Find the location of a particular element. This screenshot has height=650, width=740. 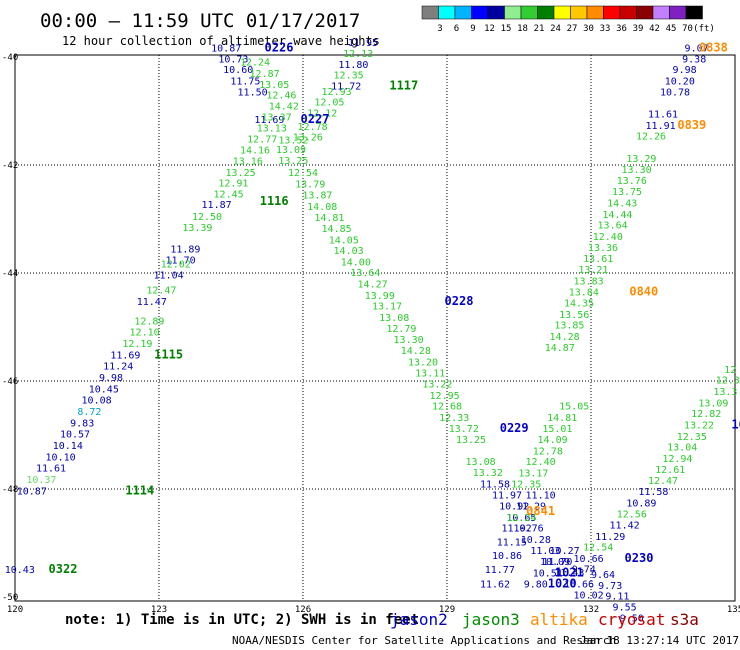

color-scale-label: 33 is located at coordinates (605, 29).